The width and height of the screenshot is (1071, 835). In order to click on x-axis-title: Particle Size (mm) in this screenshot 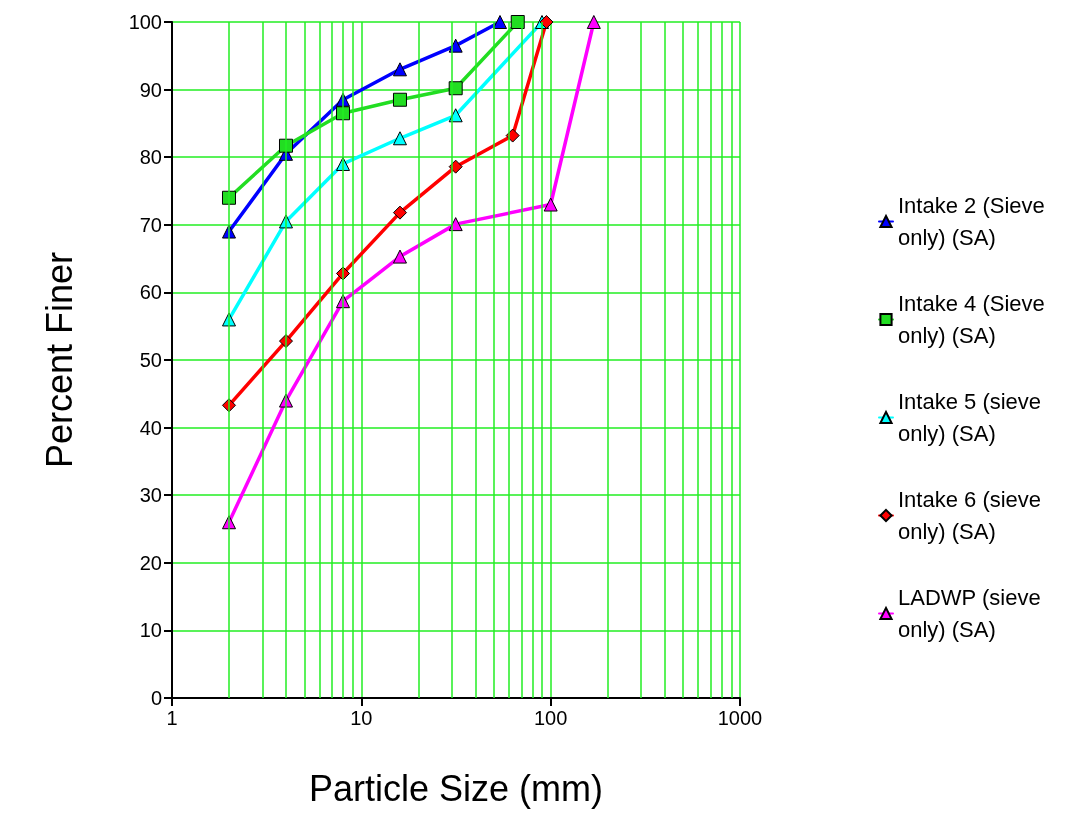, I will do `click(456, 788)`.